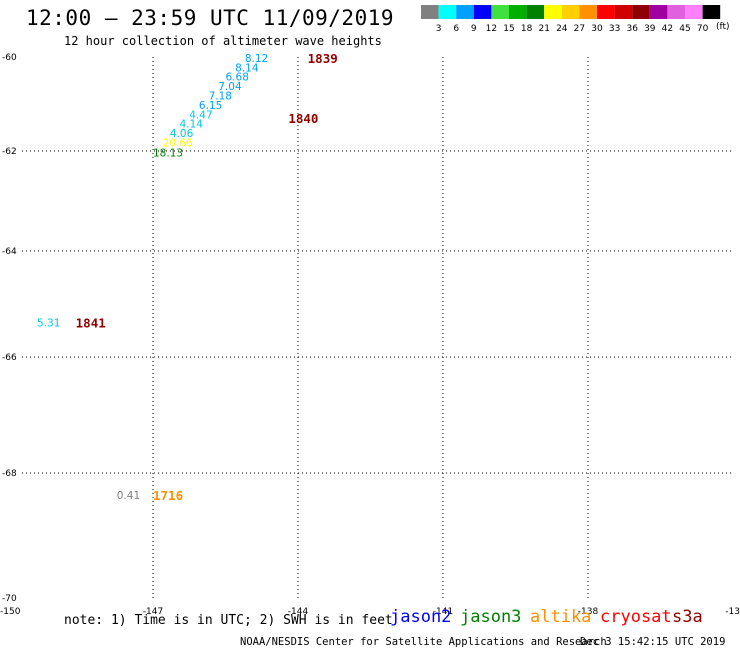 The height and width of the screenshot is (650, 740). What do you see at coordinates (9, 599) in the screenshot?
I see `y-tick-label: -70` at bounding box center [9, 599].